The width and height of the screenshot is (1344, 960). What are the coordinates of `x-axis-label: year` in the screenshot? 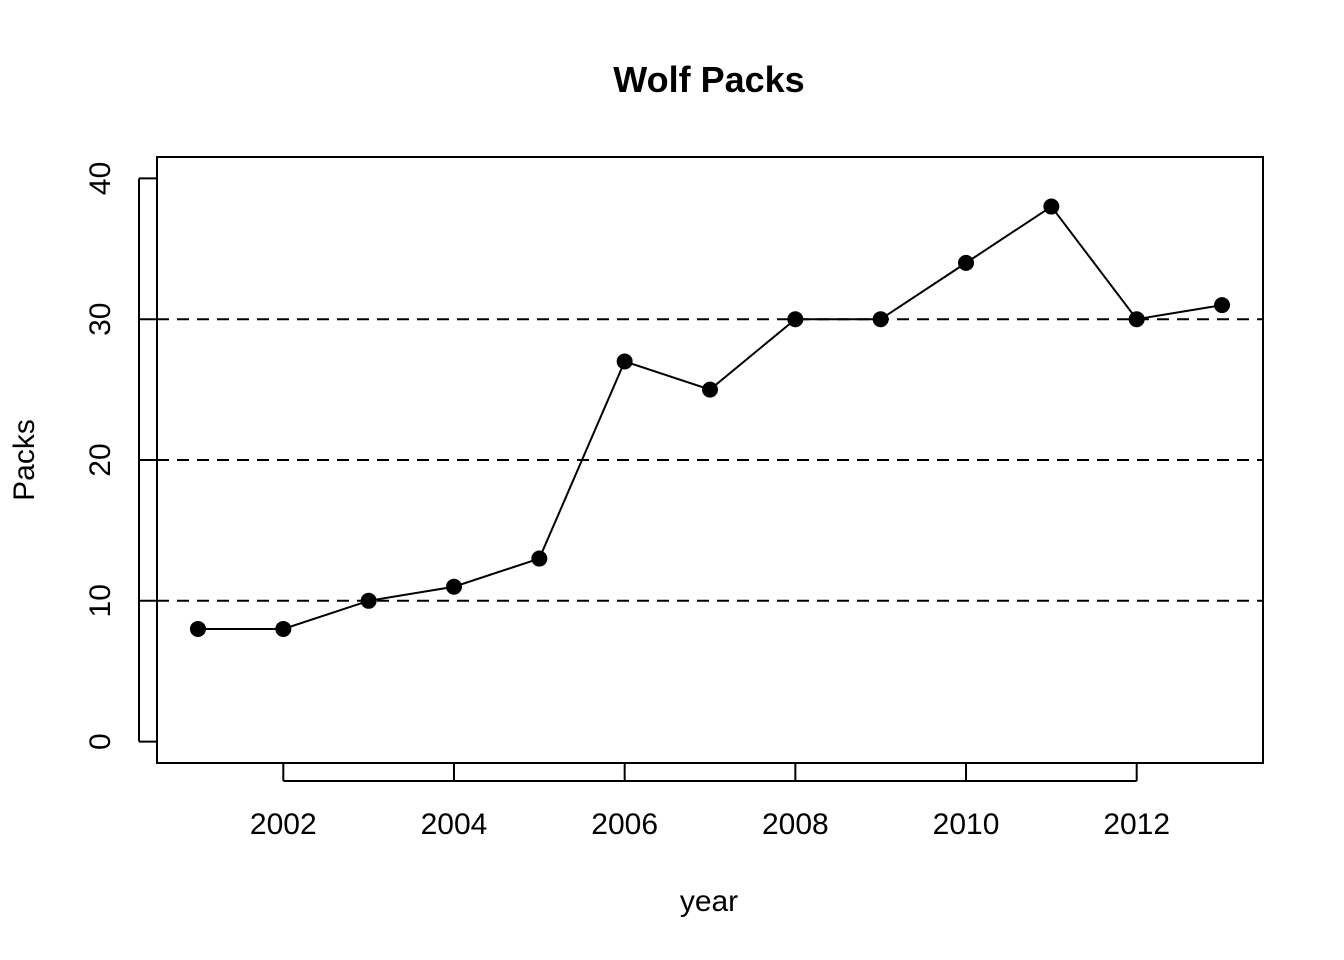 It's located at (709, 901).